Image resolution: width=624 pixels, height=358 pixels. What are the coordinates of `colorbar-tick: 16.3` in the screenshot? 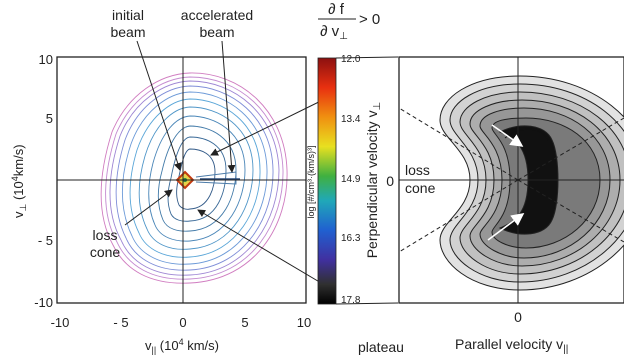 It's located at (351, 238).